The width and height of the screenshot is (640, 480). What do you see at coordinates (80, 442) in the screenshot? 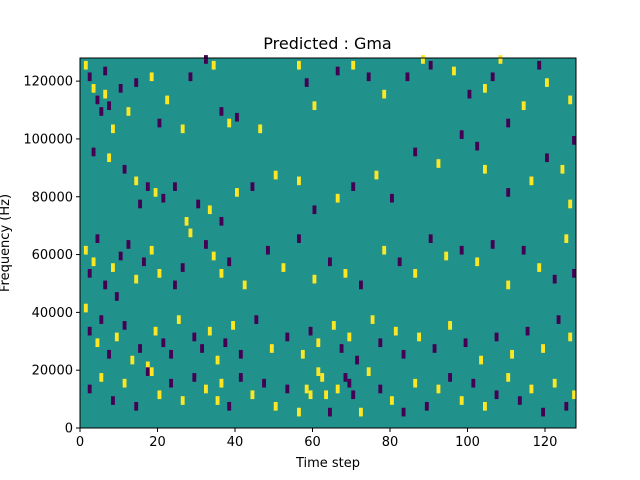
I see `x-tick-label: 0` at bounding box center [80, 442].